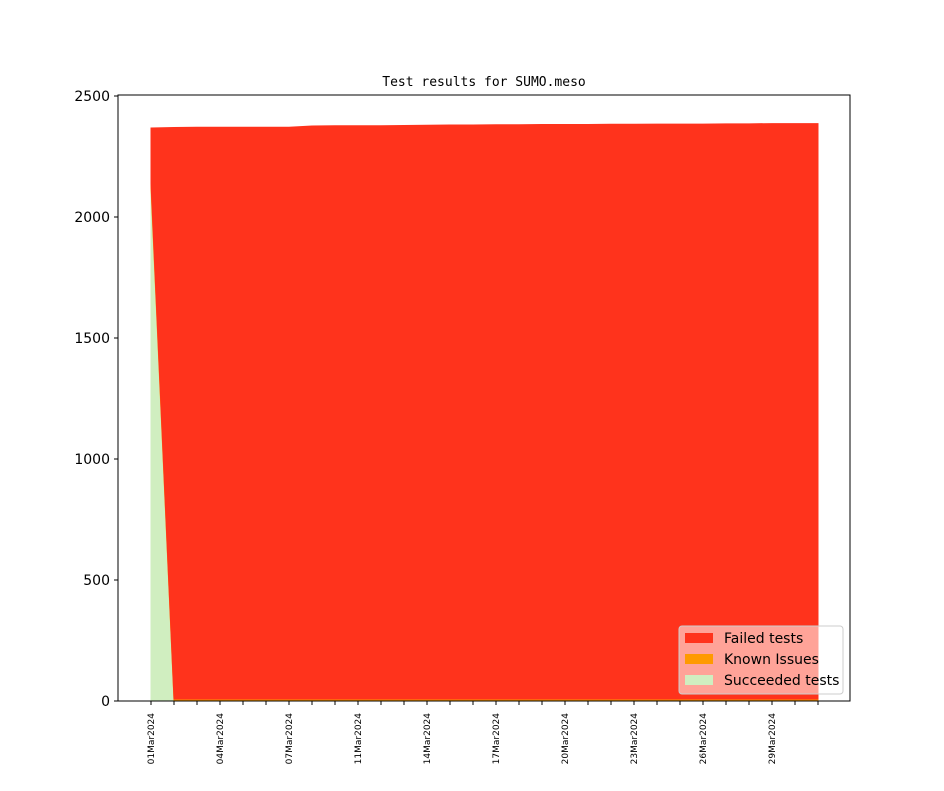 Image resolution: width=944 pixels, height=791 pixels. Describe the element at coordinates (92, 460) in the screenshot. I see `y-tick-label: 1000` at that location.